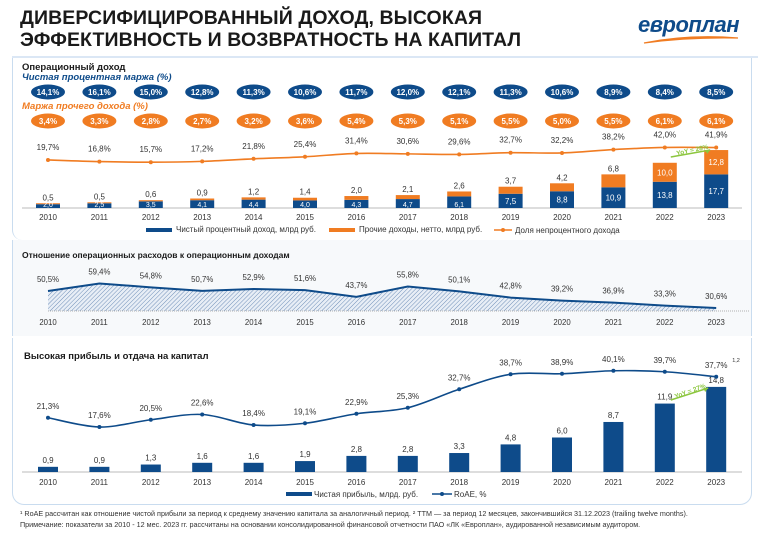  What do you see at coordinates (271, 40) in the screenshot?
I see `title-line-2: ЭФФЕКТИВНОСТЬ И ВОЗВРАТНОСТЬ НА КАПИТАЛ` at bounding box center [271, 40].